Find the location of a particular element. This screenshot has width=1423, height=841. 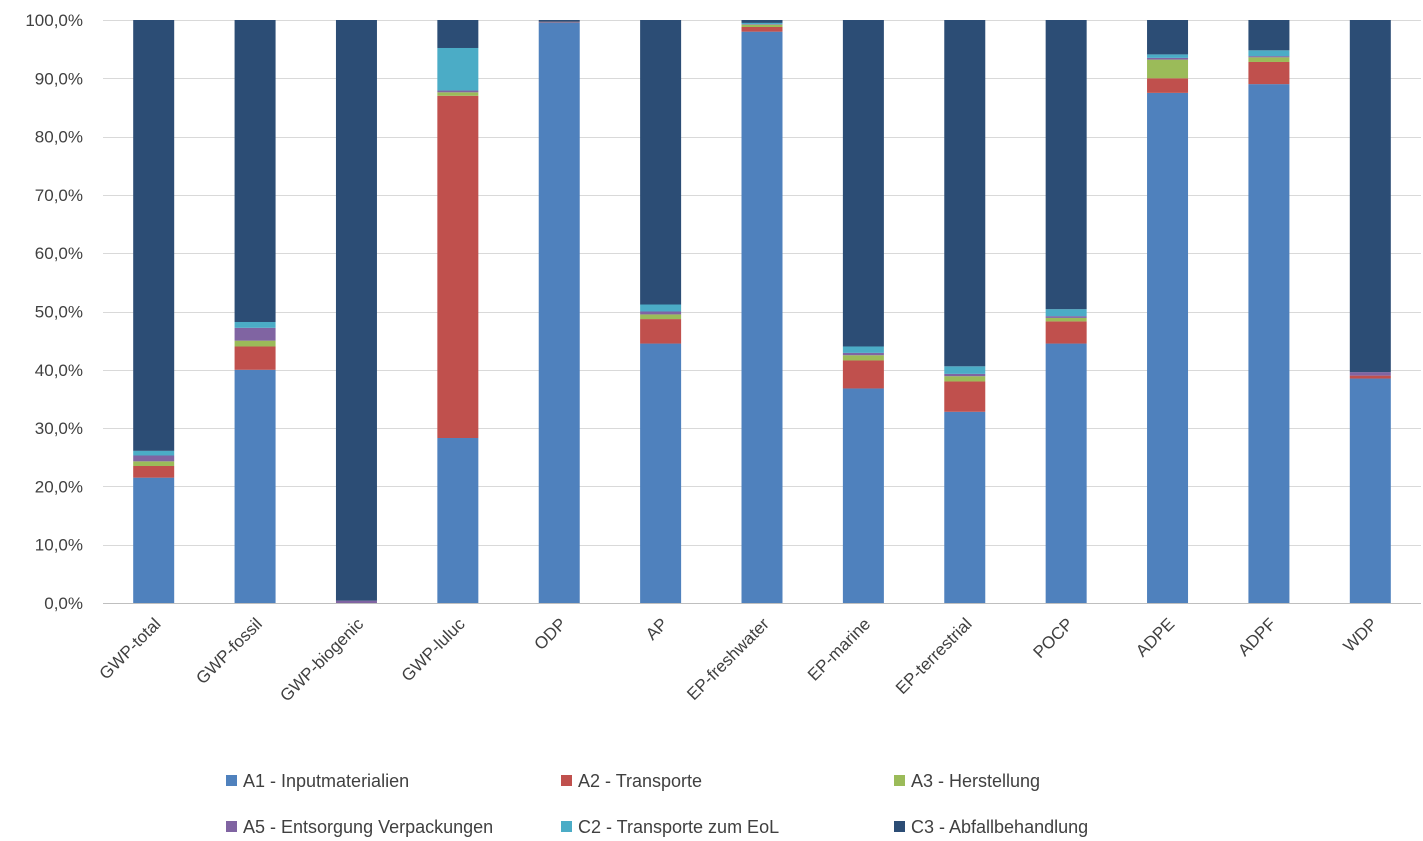

x-tick-label-gwp-total: GWP-total is located at coordinates (130, 648).